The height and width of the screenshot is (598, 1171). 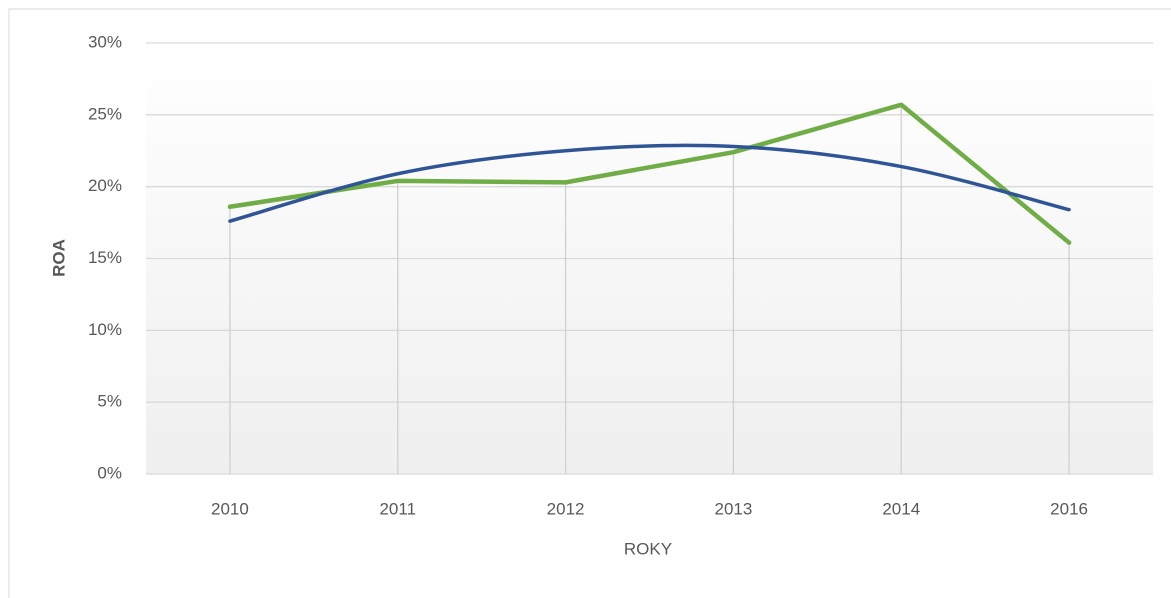 What do you see at coordinates (566, 508) in the screenshot?
I see `x-tick-label: 2012` at bounding box center [566, 508].